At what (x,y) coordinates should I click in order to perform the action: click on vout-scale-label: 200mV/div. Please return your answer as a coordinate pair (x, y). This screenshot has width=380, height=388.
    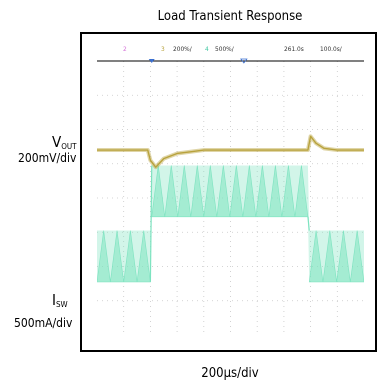
    Looking at the image, I should click on (47, 158).